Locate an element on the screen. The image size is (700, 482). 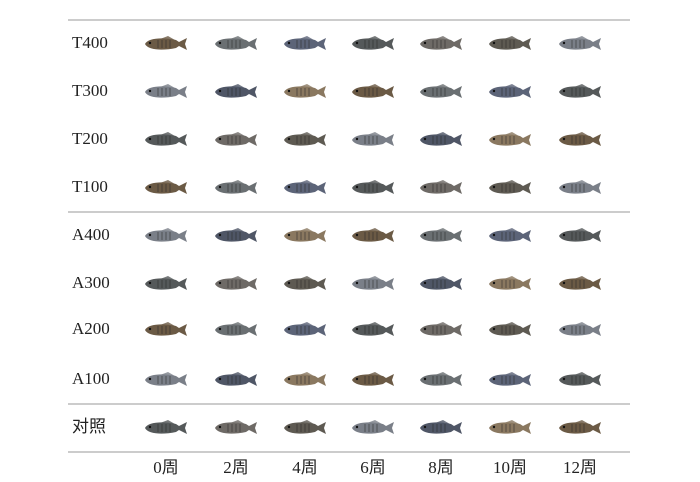
column-label: 10周 is located at coordinates (510, 467).